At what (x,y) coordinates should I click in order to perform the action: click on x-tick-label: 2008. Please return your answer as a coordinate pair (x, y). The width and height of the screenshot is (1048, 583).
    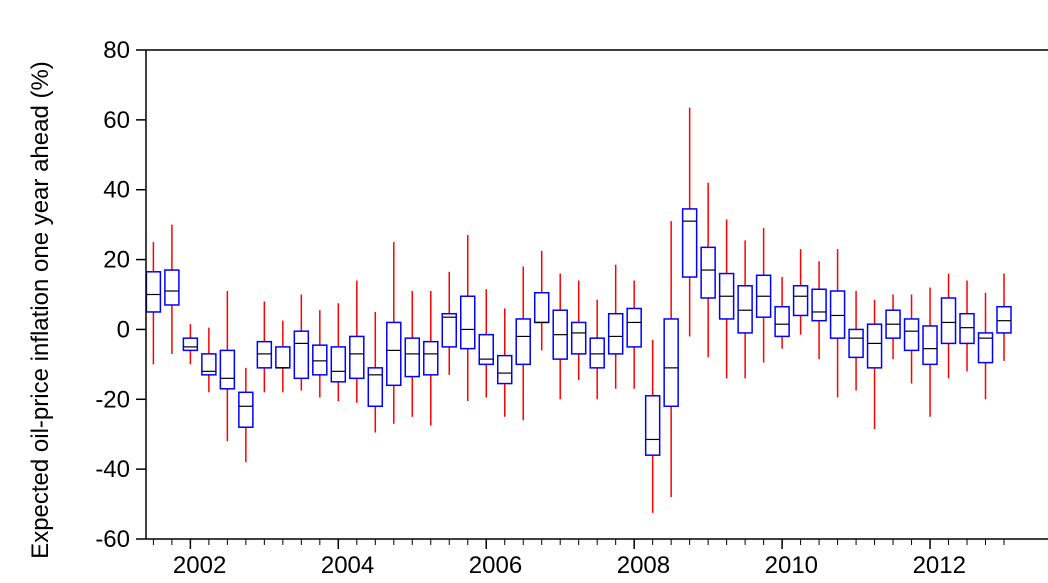
    Looking at the image, I should click on (643, 565).